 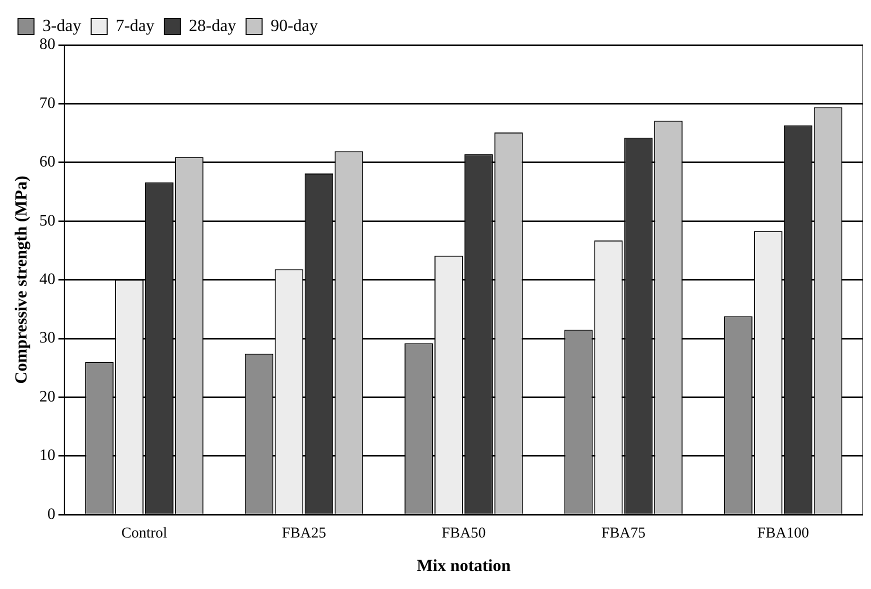 I want to click on legend-label: 7-day, so click(x=135, y=25).